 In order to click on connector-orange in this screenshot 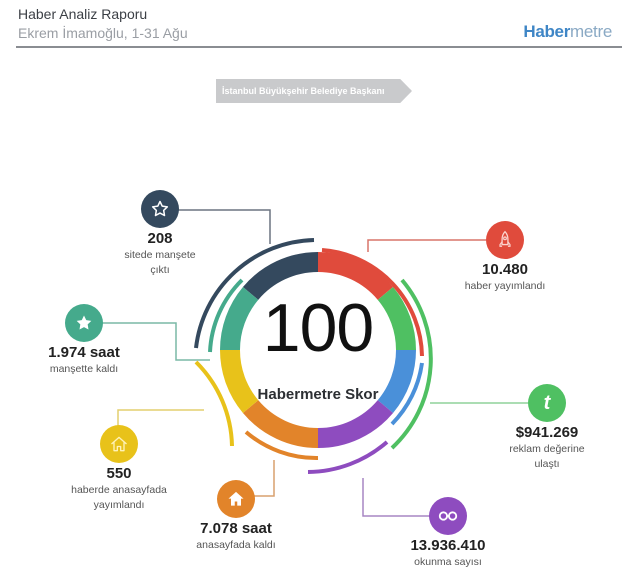, I will do `click(264, 478)`.